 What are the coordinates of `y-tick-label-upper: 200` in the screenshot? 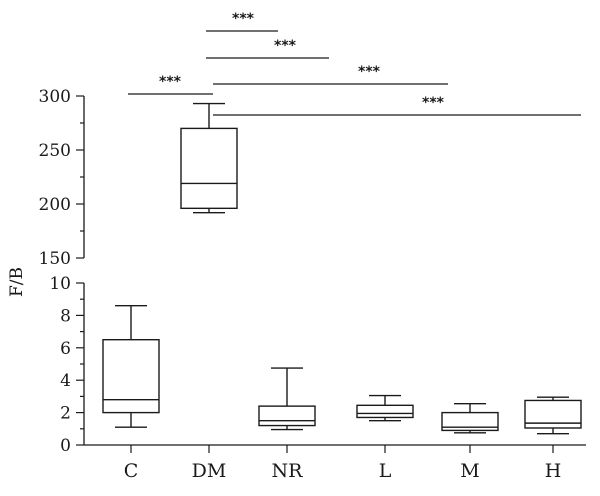 It's located at (55, 205).